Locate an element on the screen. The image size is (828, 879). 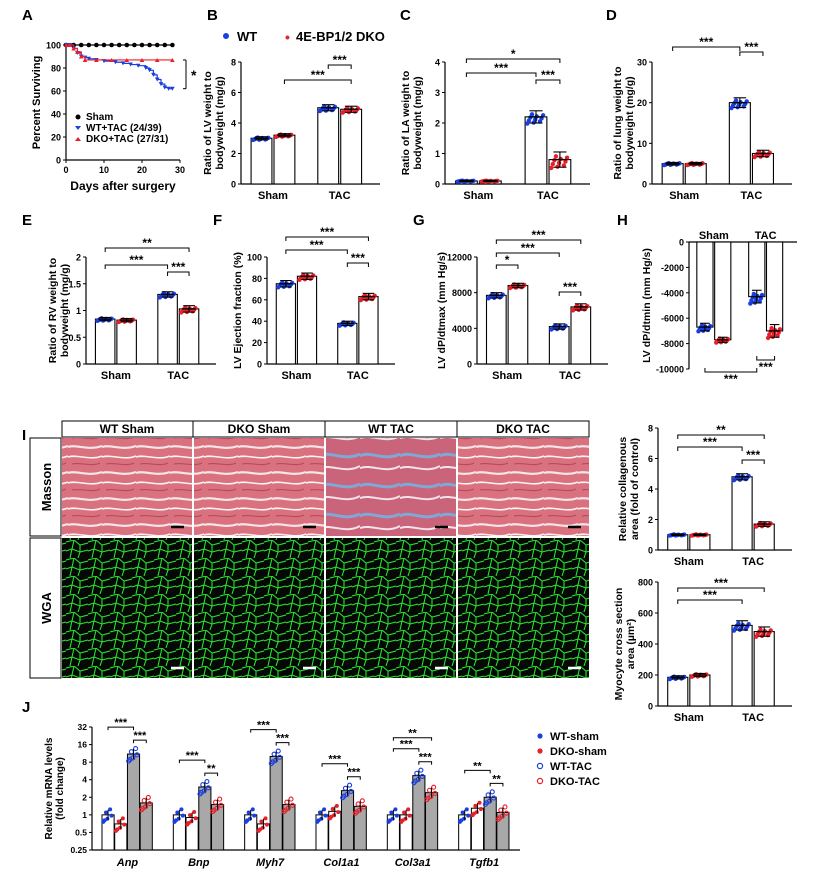
legend-label: WT+TAC (24/39) is located at coordinates (124, 128).